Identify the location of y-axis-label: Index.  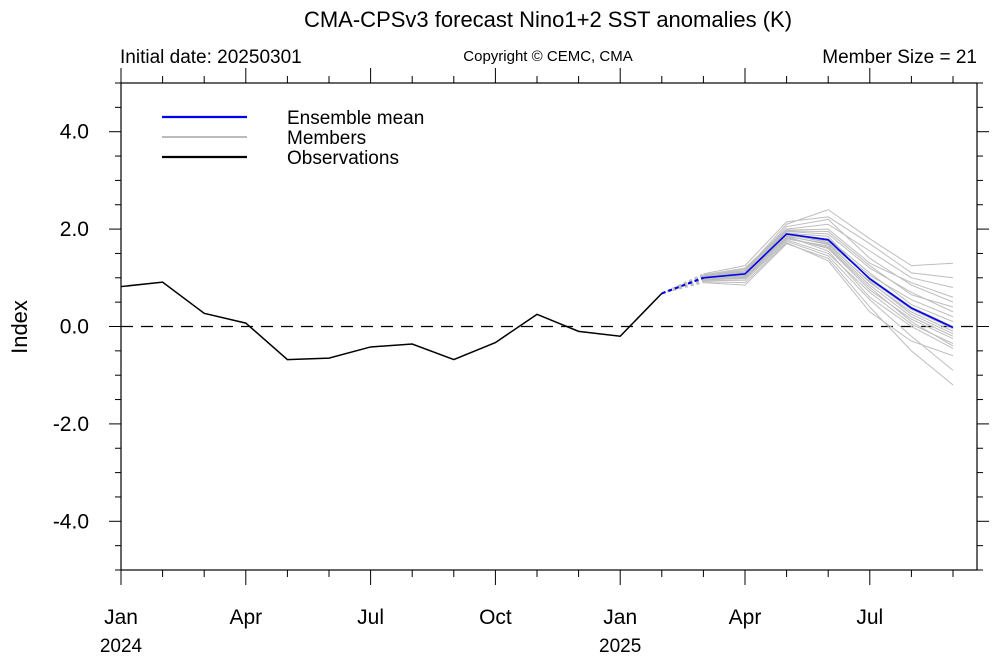
(19, 327).